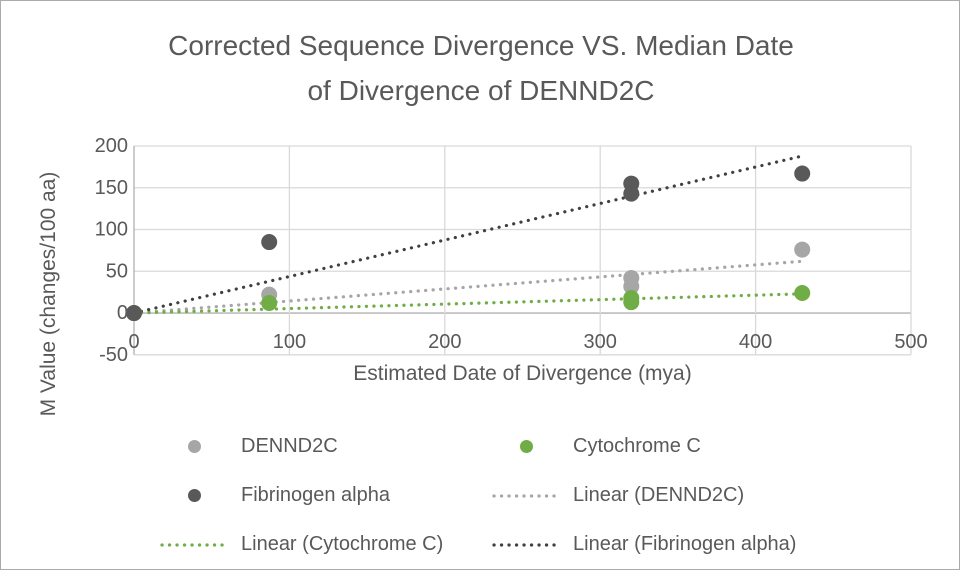  Describe the element at coordinates (289, 342) in the screenshot. I see `x-tick-label: 100` at that location.